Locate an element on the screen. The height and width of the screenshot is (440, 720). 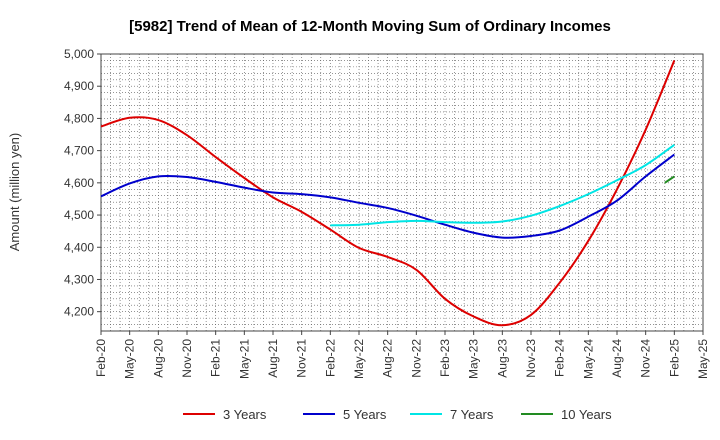
x-tick-label: Feb-20 is located at coordinates (101, 358).